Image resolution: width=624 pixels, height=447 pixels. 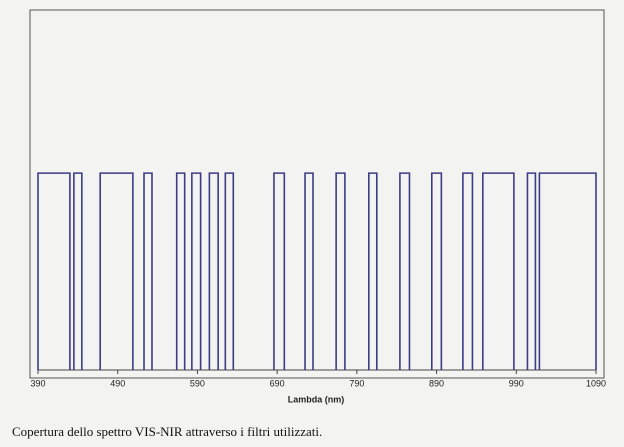 I want to click on x-tick-label: 890, so click(x=436, y=383).